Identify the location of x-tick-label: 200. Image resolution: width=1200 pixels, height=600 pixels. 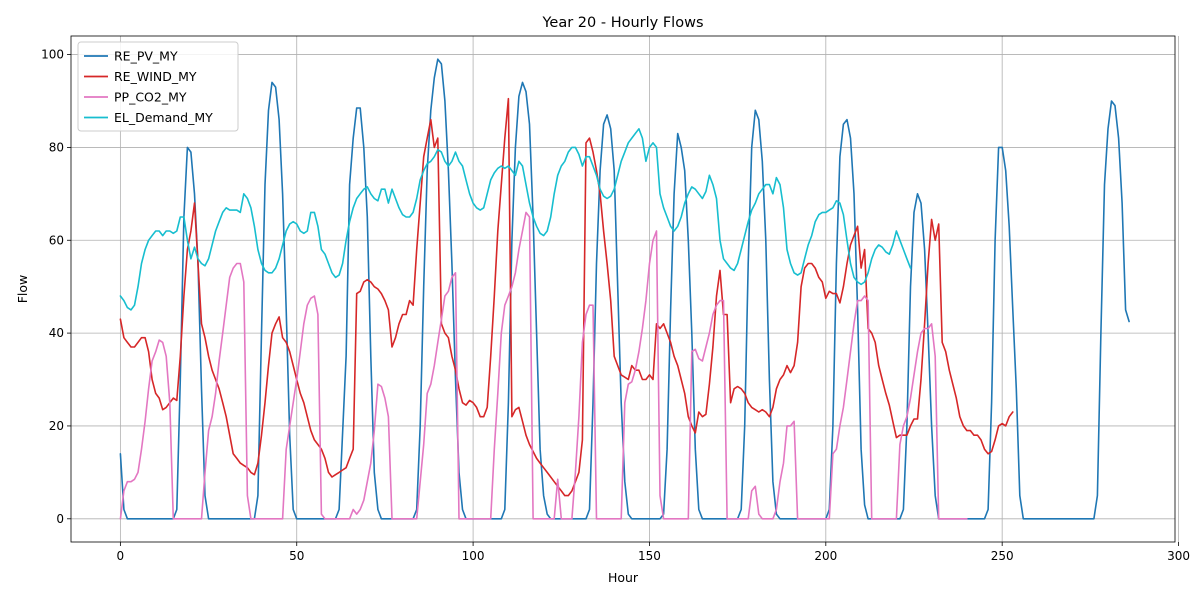
(825, 556).